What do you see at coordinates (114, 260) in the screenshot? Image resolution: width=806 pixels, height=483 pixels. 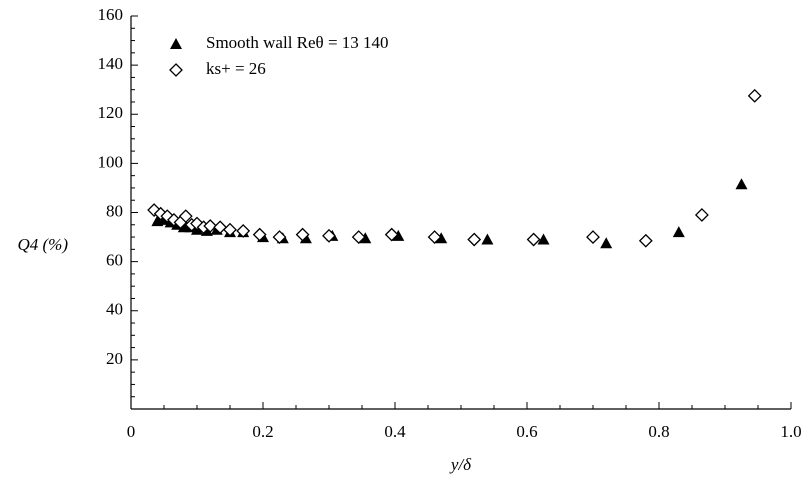 I see `y-tick-label: 60` at bounding box center [114, 260].